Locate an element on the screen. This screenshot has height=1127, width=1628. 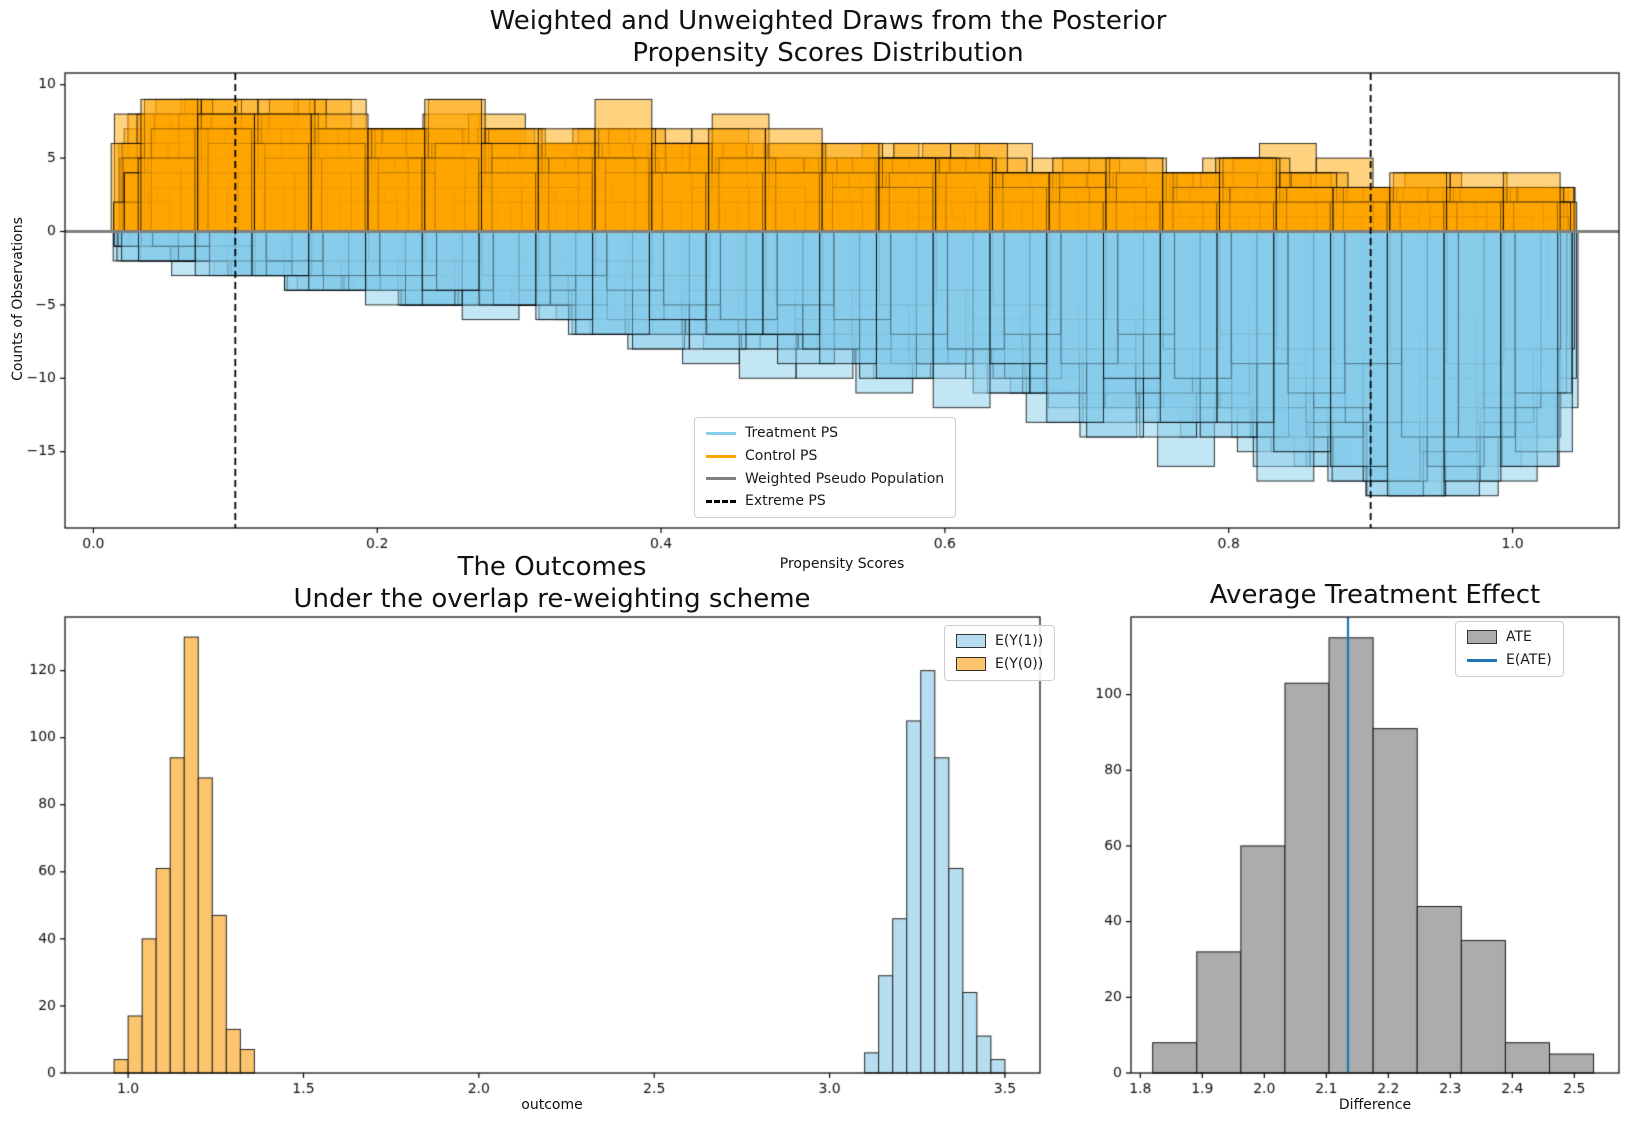
ate-patch-icon is located at coordinates (1482, 637).